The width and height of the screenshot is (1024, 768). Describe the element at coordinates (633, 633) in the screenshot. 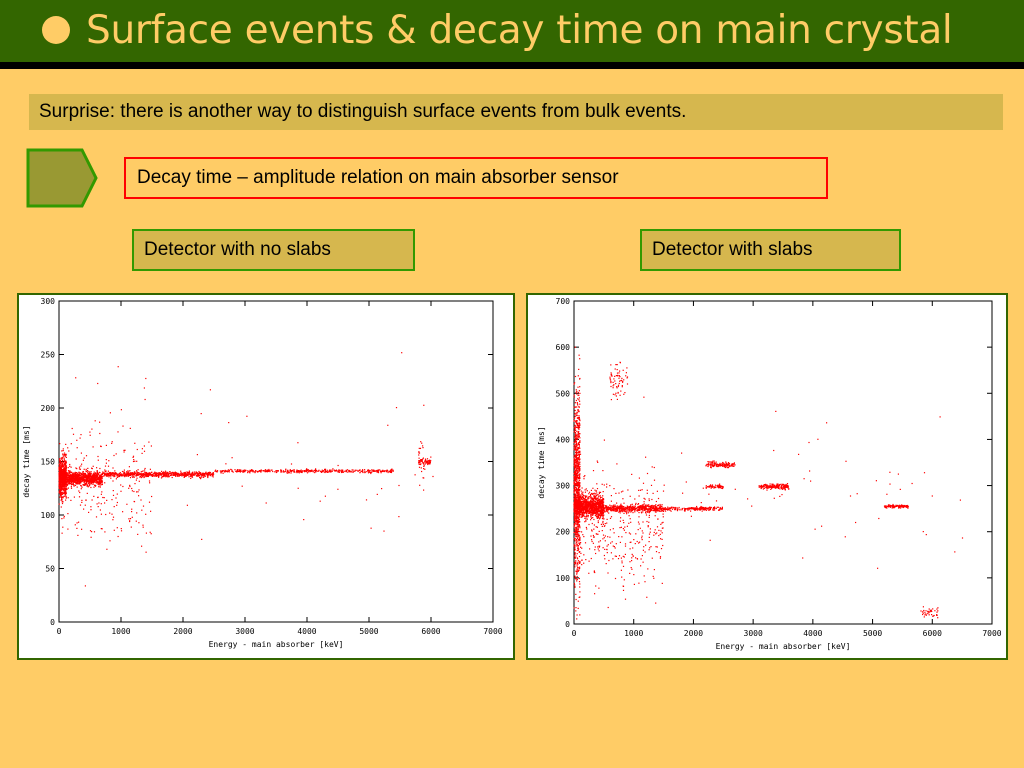

I see `x-tick-label: 1000` at that location.